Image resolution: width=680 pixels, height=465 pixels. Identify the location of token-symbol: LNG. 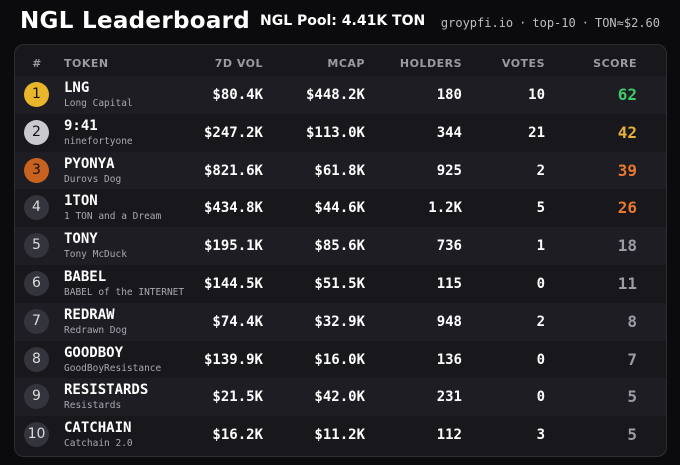
(77, 88).